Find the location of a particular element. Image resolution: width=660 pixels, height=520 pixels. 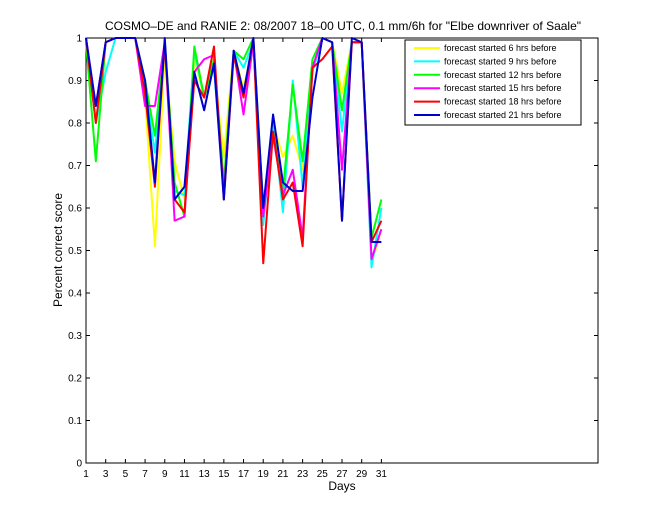

legend-label: forecast started 12 hrs before is located at coordinates (503, 75).